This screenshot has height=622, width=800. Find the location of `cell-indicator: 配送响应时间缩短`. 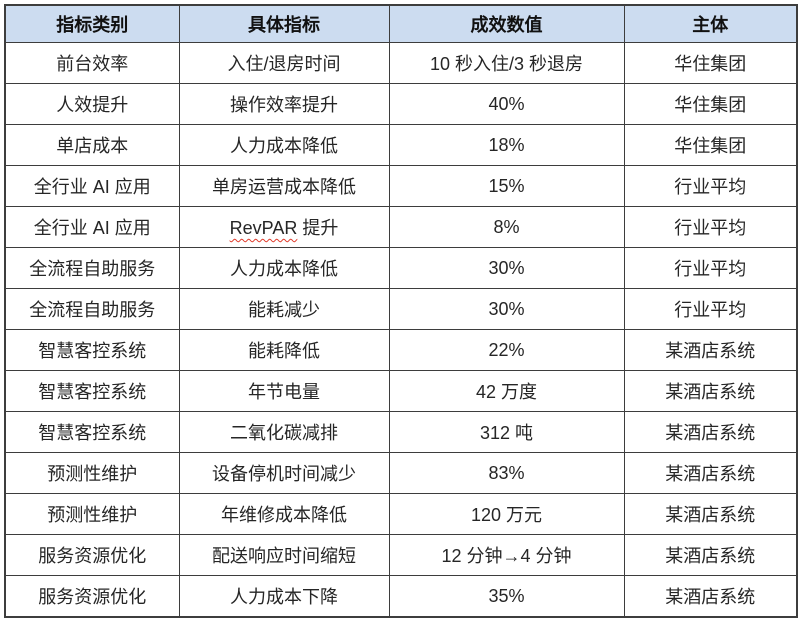

cell-indicator: 配送响应时间缩短 is located at coordinates (284, 555).